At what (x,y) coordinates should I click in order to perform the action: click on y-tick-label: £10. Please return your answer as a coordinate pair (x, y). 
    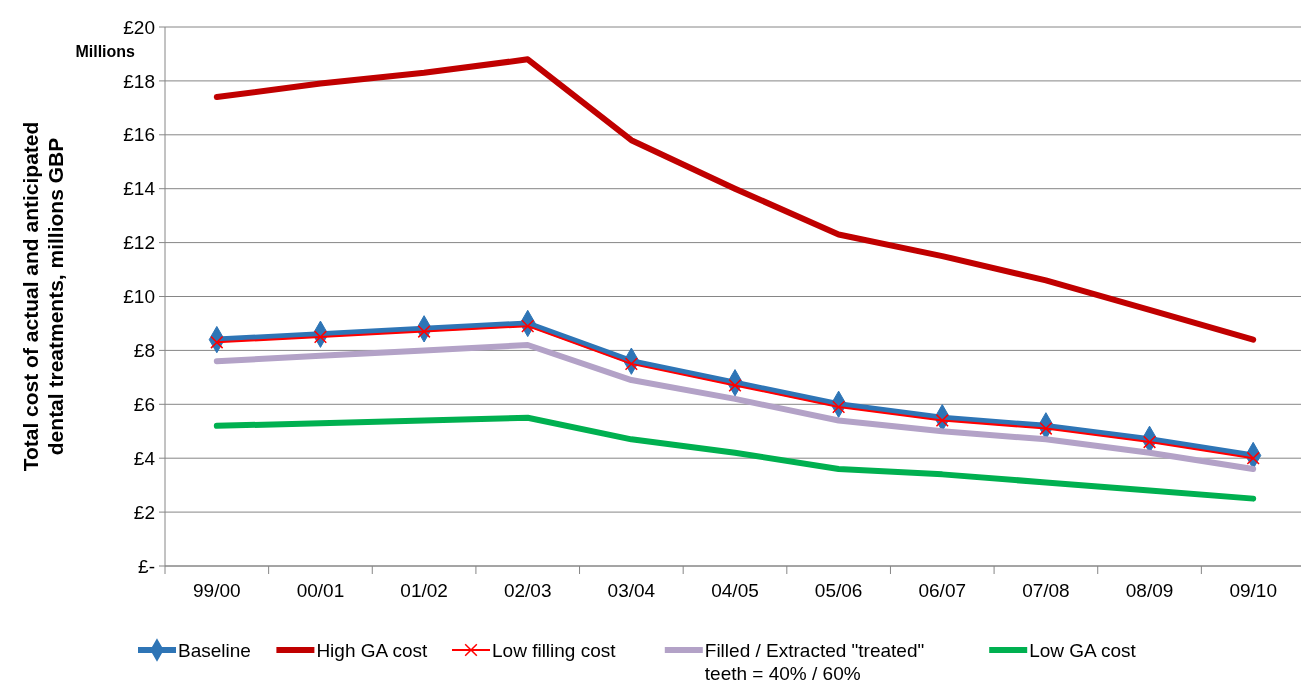
    Looking at the image, I should click on (139, 297).